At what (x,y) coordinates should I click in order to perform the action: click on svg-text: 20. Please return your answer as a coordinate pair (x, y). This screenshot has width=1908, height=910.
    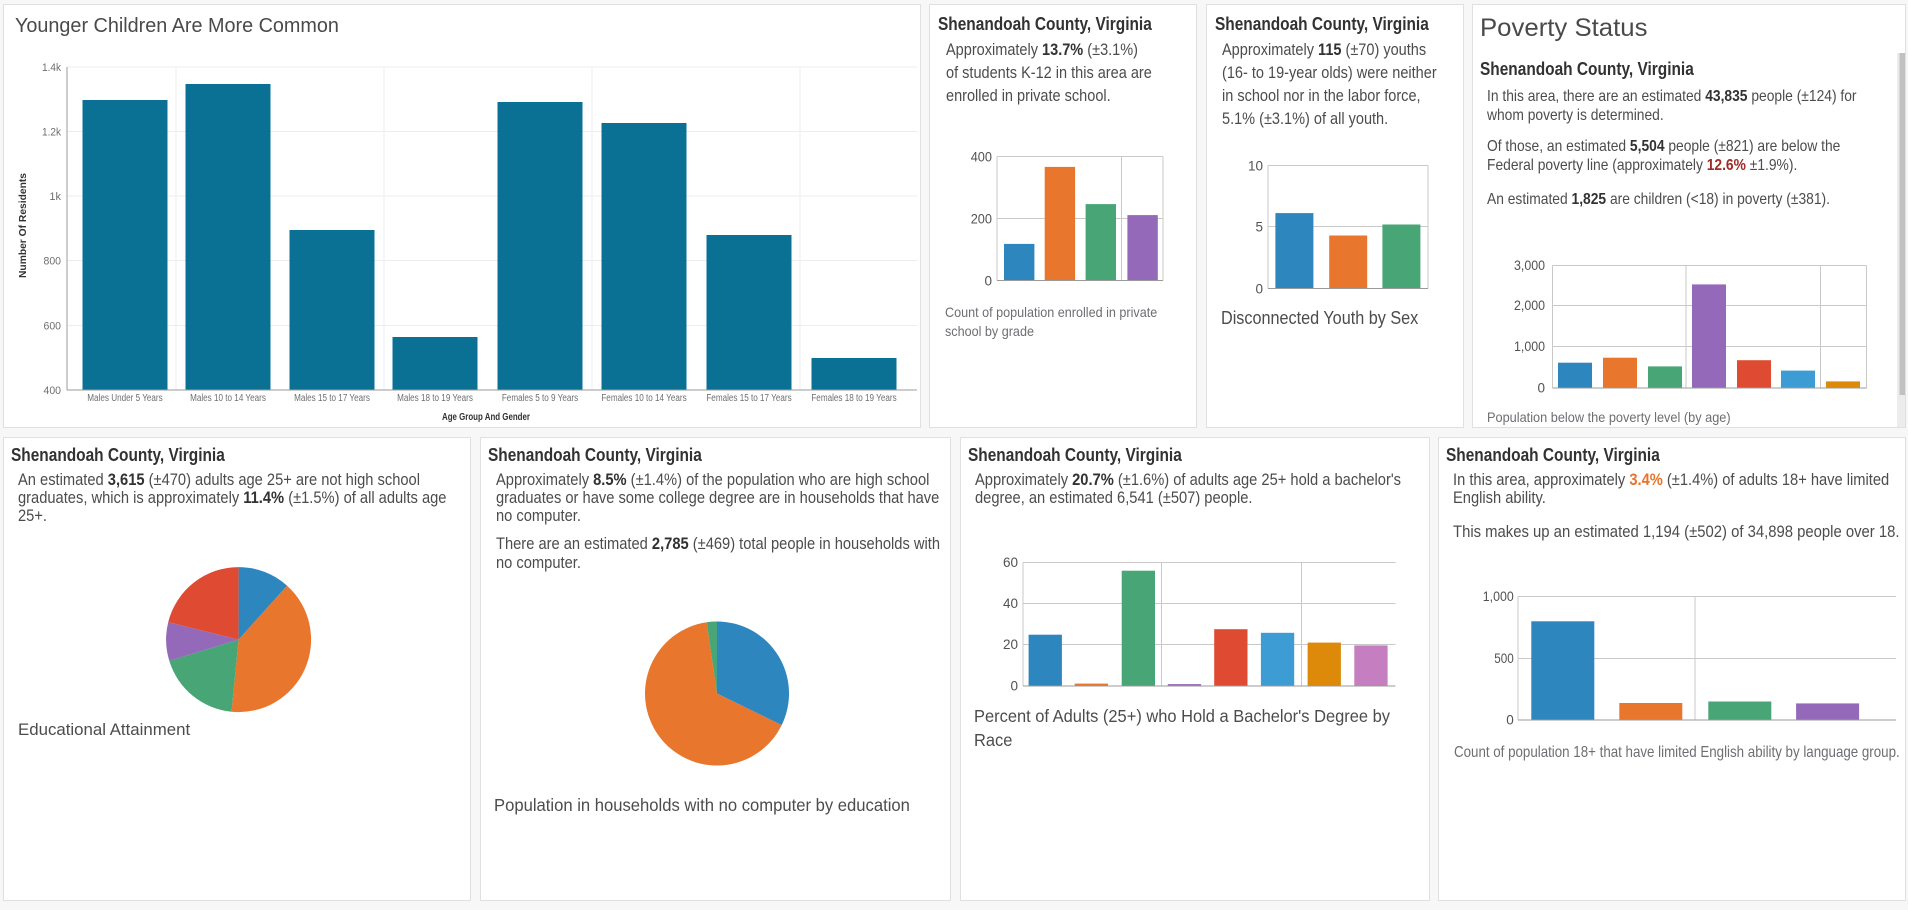
    Looking at the image, I should click on (1010, 644).